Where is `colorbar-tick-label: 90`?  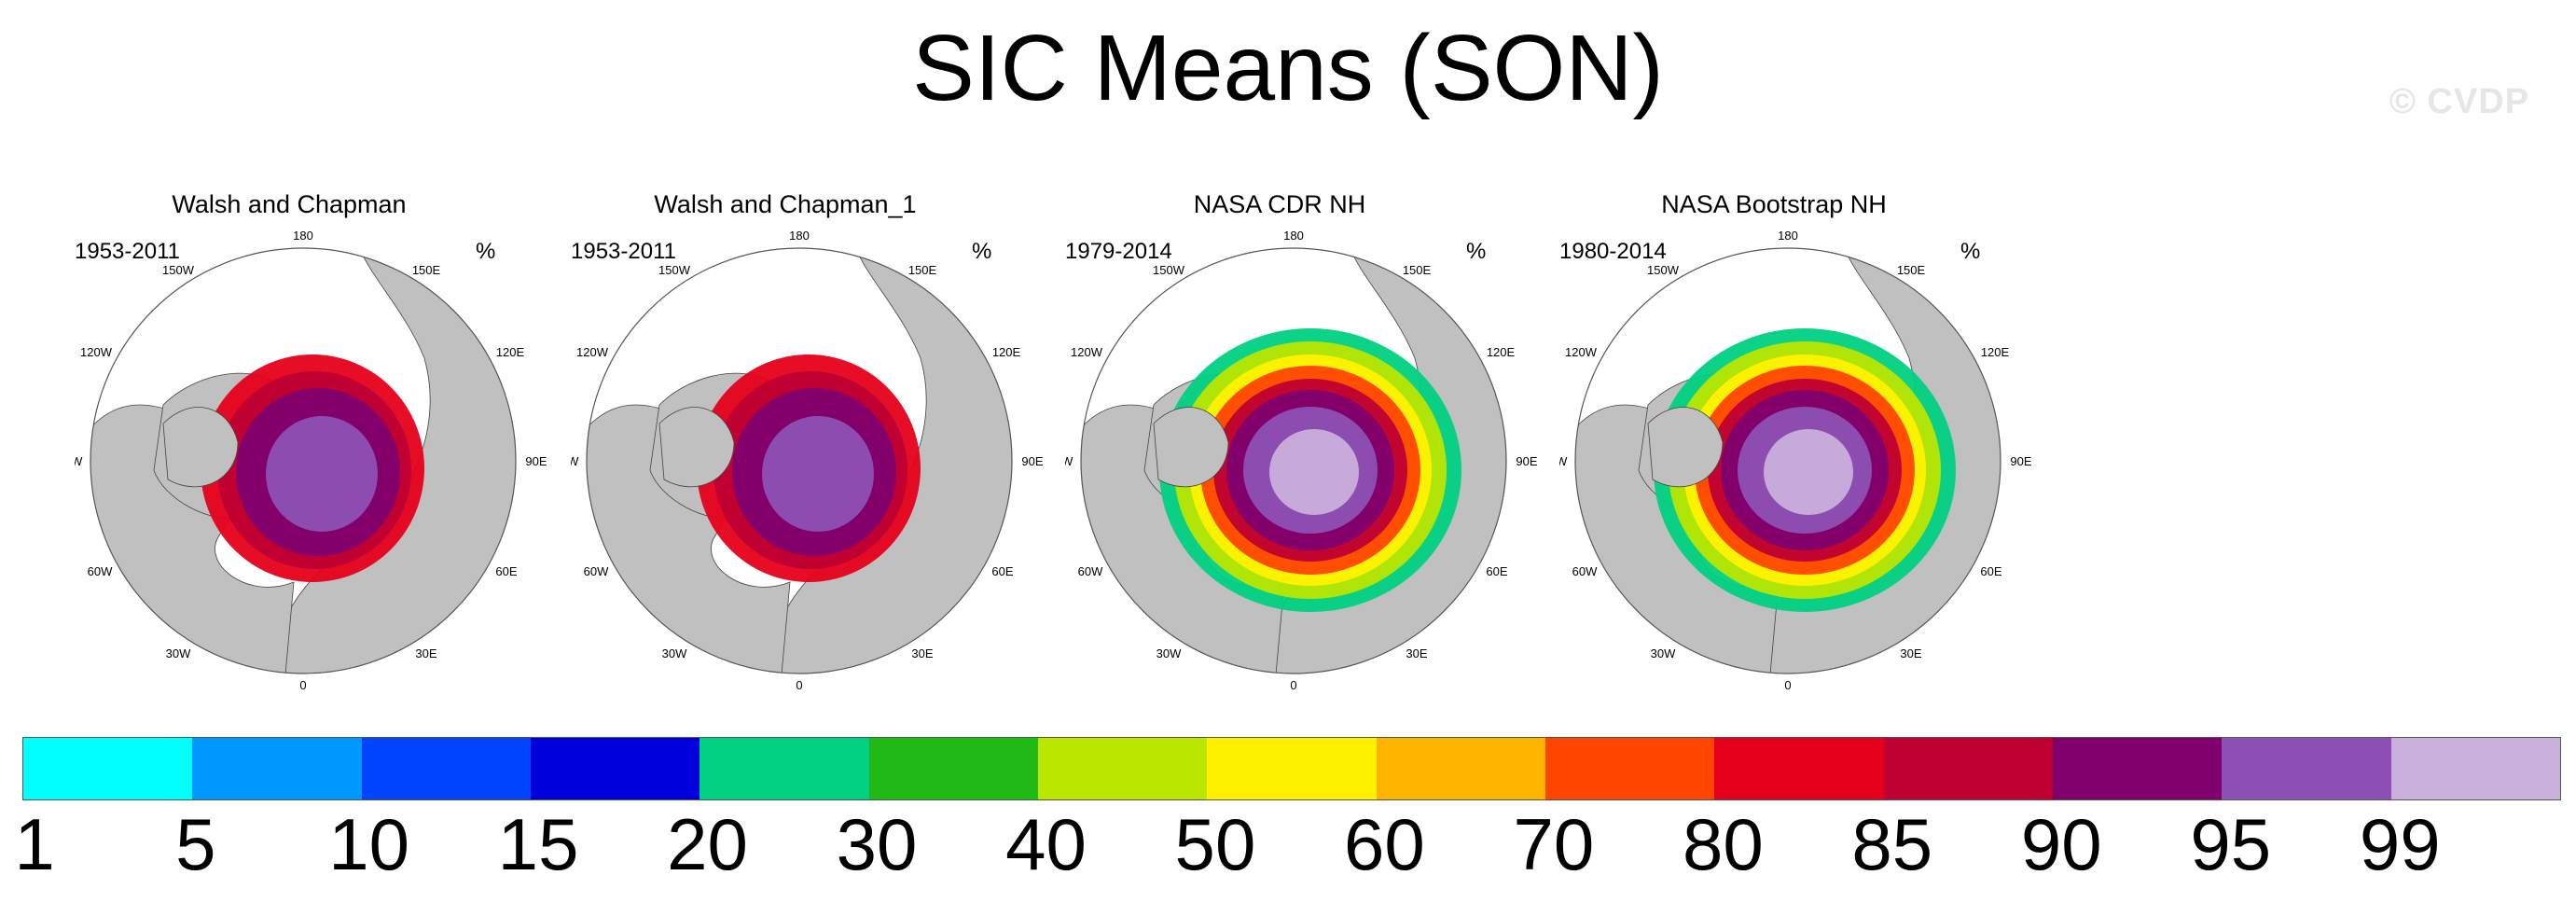
colorbar-tick-label: 90 is located at coordinates (2061, 844).